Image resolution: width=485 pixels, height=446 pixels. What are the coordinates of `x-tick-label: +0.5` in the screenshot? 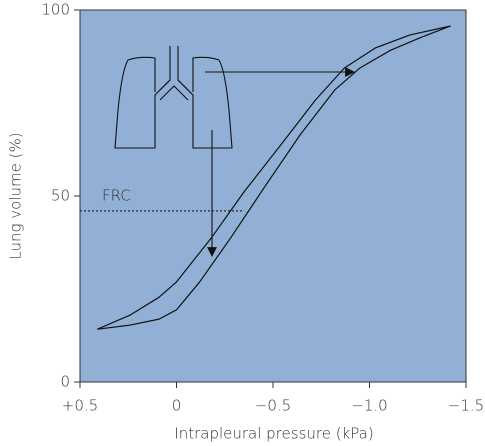 It's located at (80, 406).